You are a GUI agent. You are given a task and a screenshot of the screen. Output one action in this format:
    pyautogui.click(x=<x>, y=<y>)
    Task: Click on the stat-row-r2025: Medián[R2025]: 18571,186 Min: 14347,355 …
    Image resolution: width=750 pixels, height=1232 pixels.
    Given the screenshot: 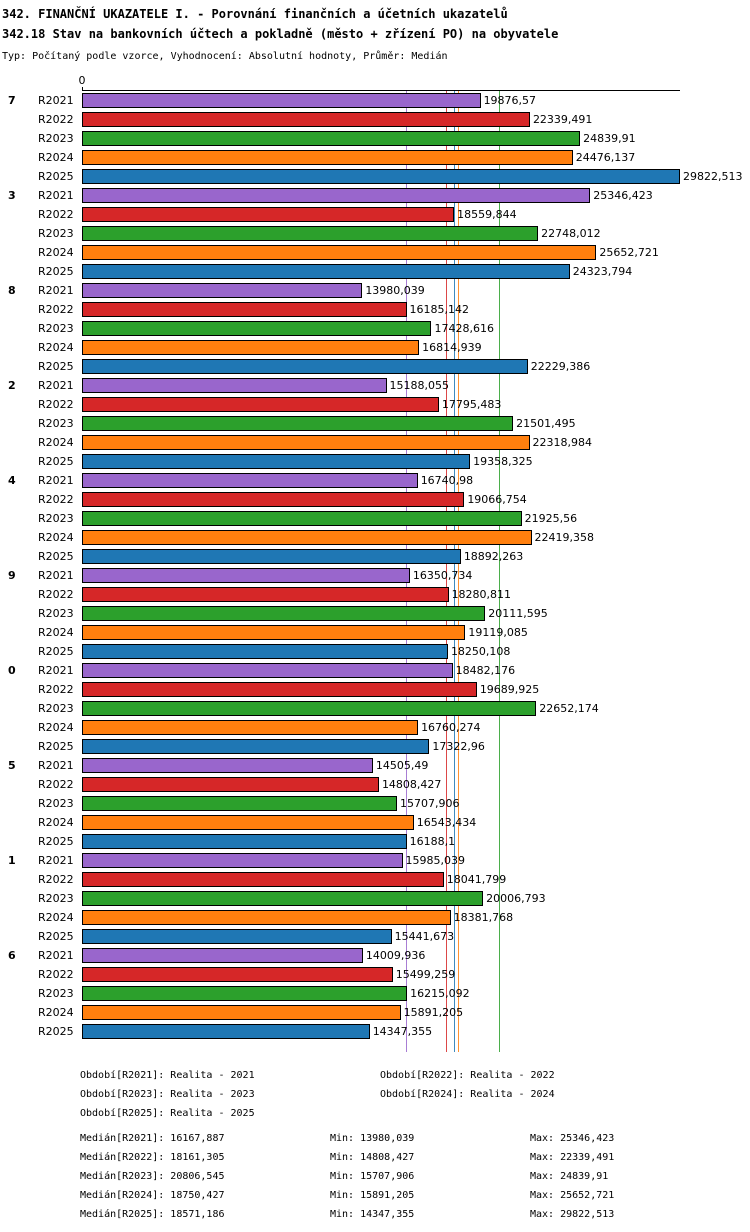 What is the action you would take?
    pyautogui.click(x=415, y=1214)
    